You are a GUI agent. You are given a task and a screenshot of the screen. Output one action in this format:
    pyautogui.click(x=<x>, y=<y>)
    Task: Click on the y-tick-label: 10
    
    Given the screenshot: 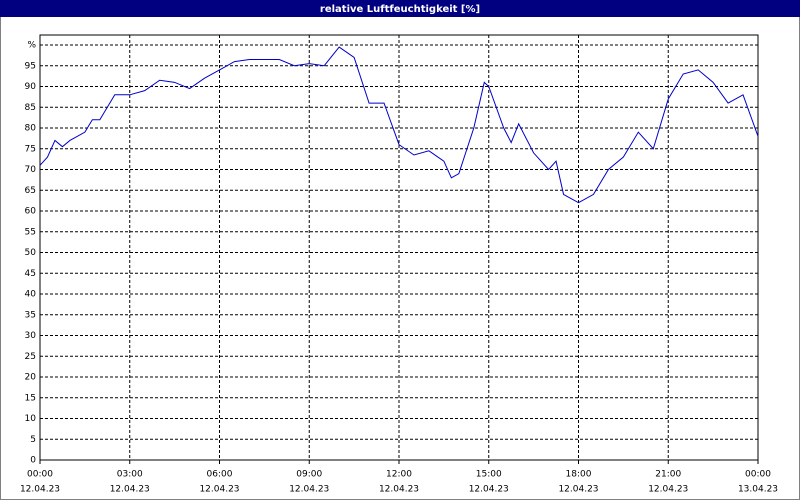 What is the action you would take?
    pyautogui.click(x=31, y=419)
    